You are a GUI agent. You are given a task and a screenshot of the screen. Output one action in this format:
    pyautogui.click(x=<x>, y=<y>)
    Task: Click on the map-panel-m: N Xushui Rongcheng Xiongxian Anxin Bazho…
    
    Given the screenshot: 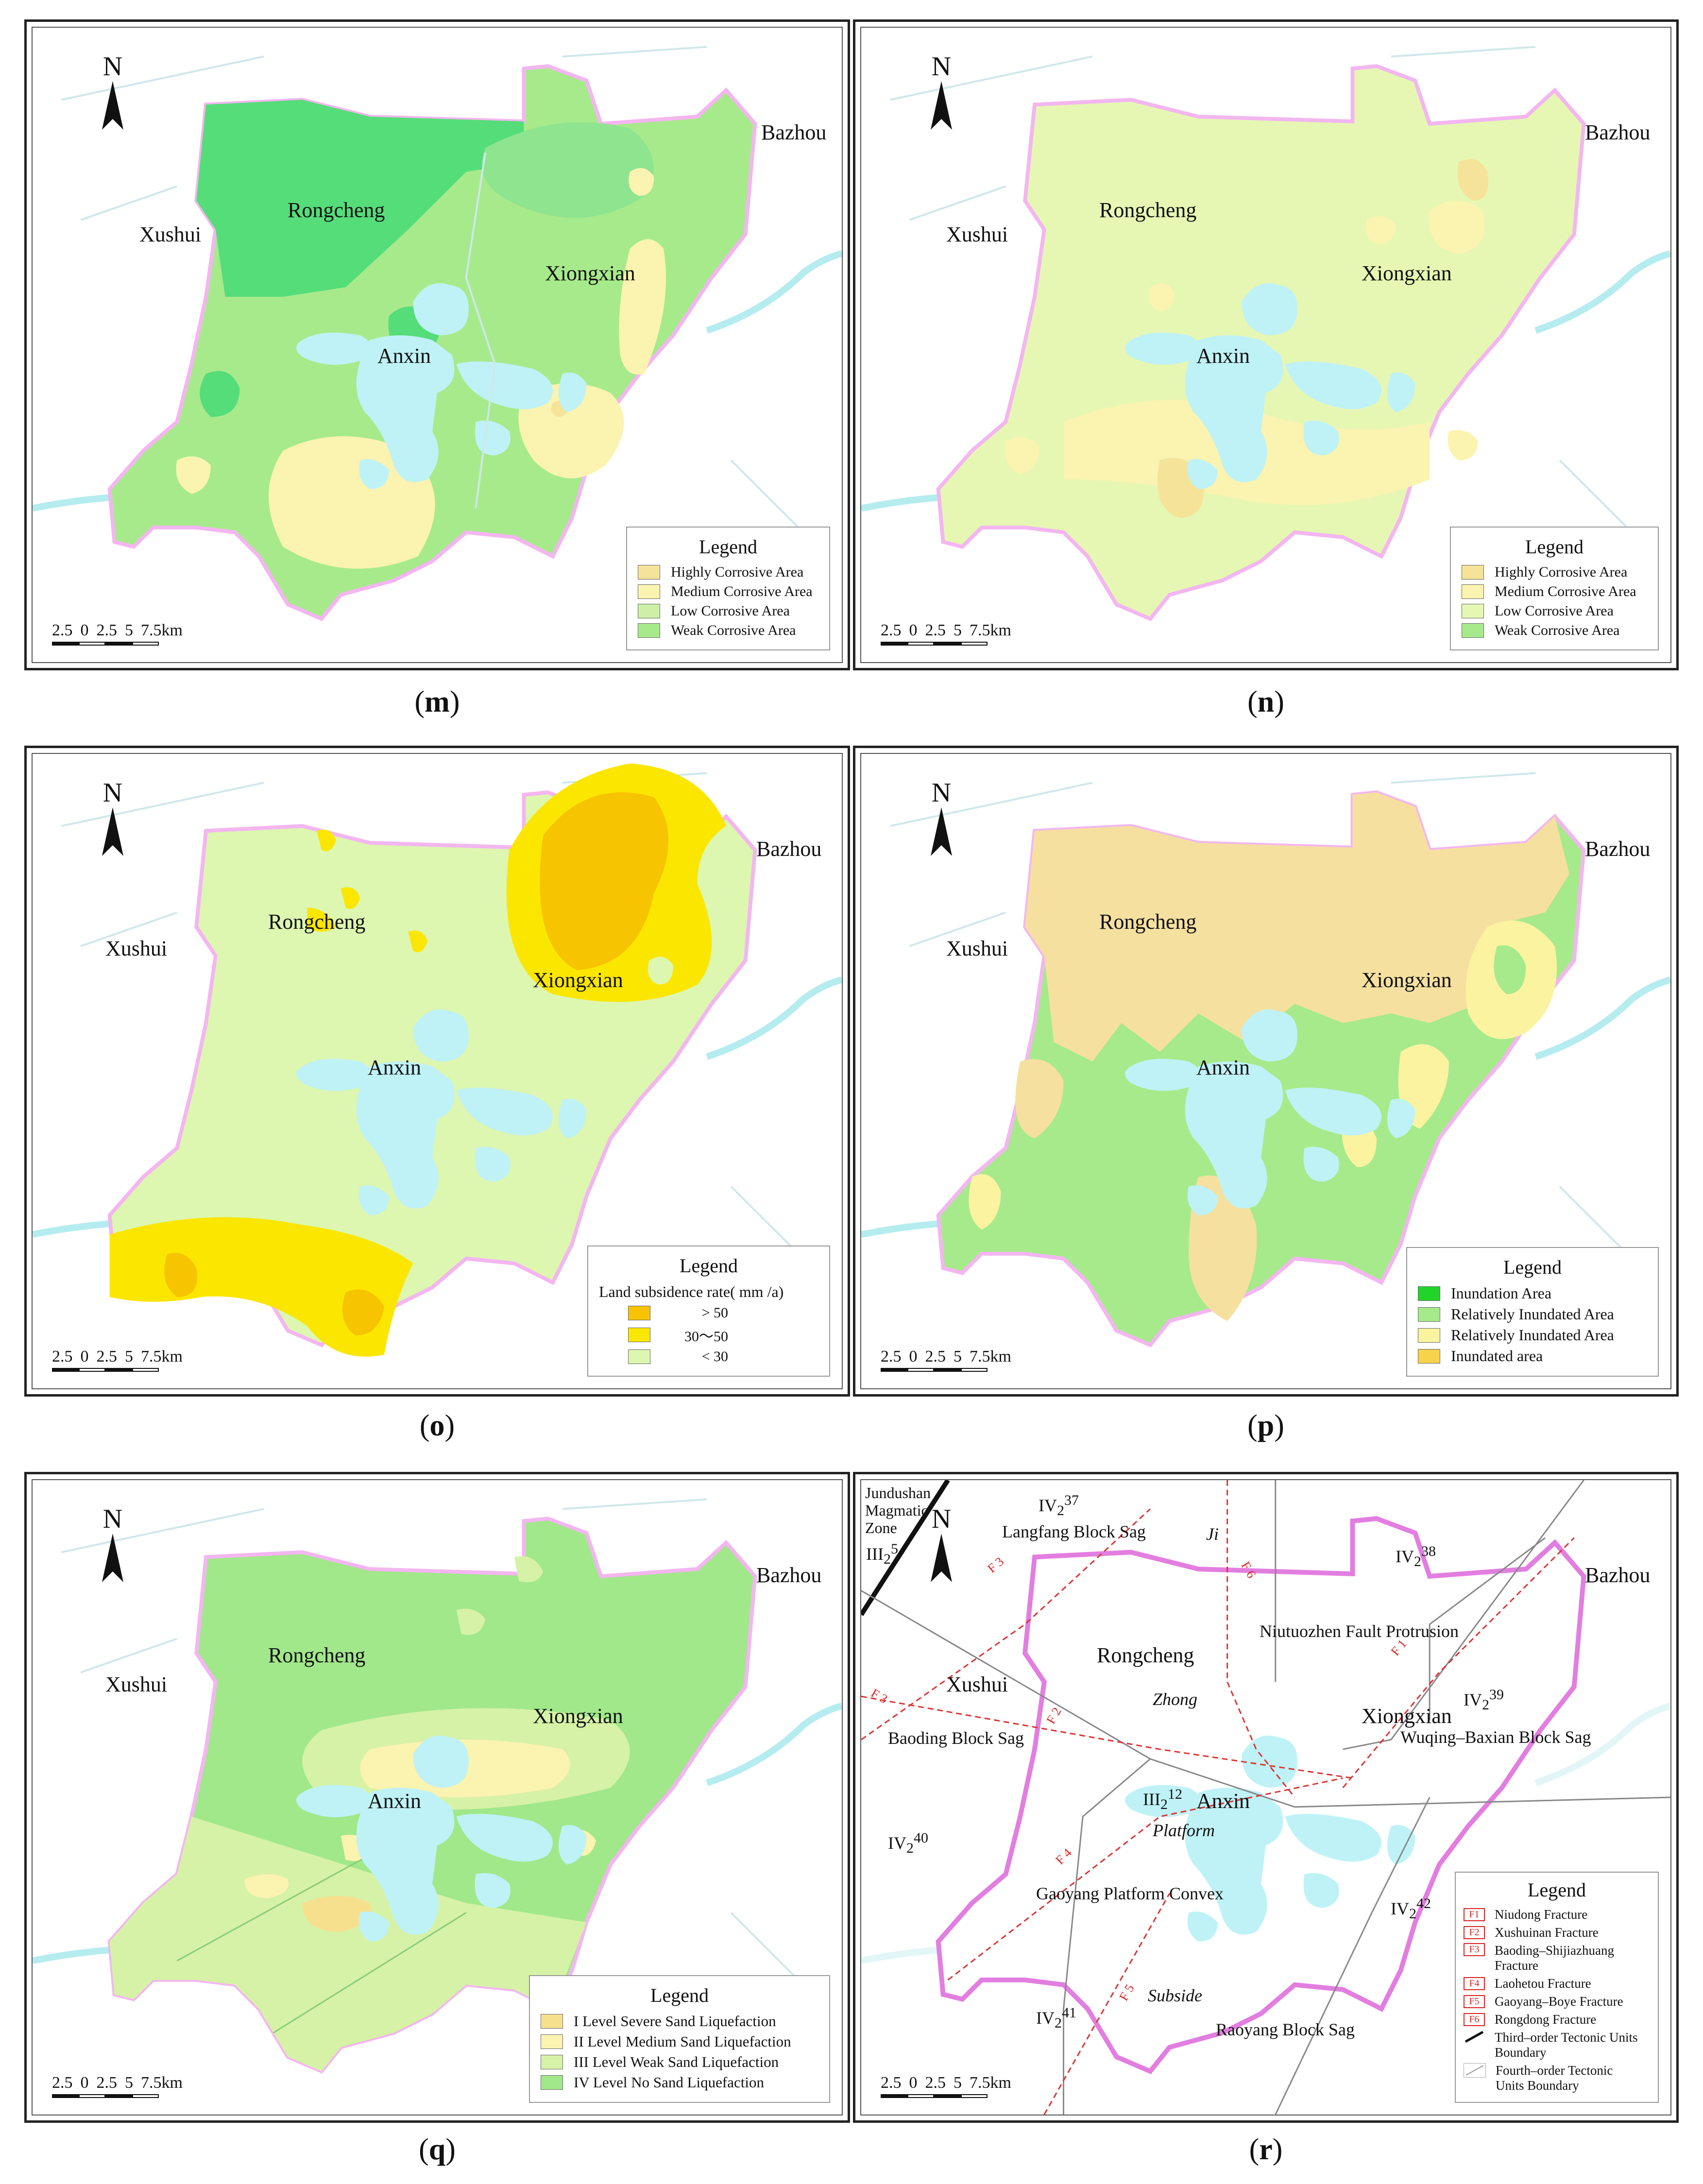 What is the action you would take?
    pyautogui.click(x=437, y=344)
    